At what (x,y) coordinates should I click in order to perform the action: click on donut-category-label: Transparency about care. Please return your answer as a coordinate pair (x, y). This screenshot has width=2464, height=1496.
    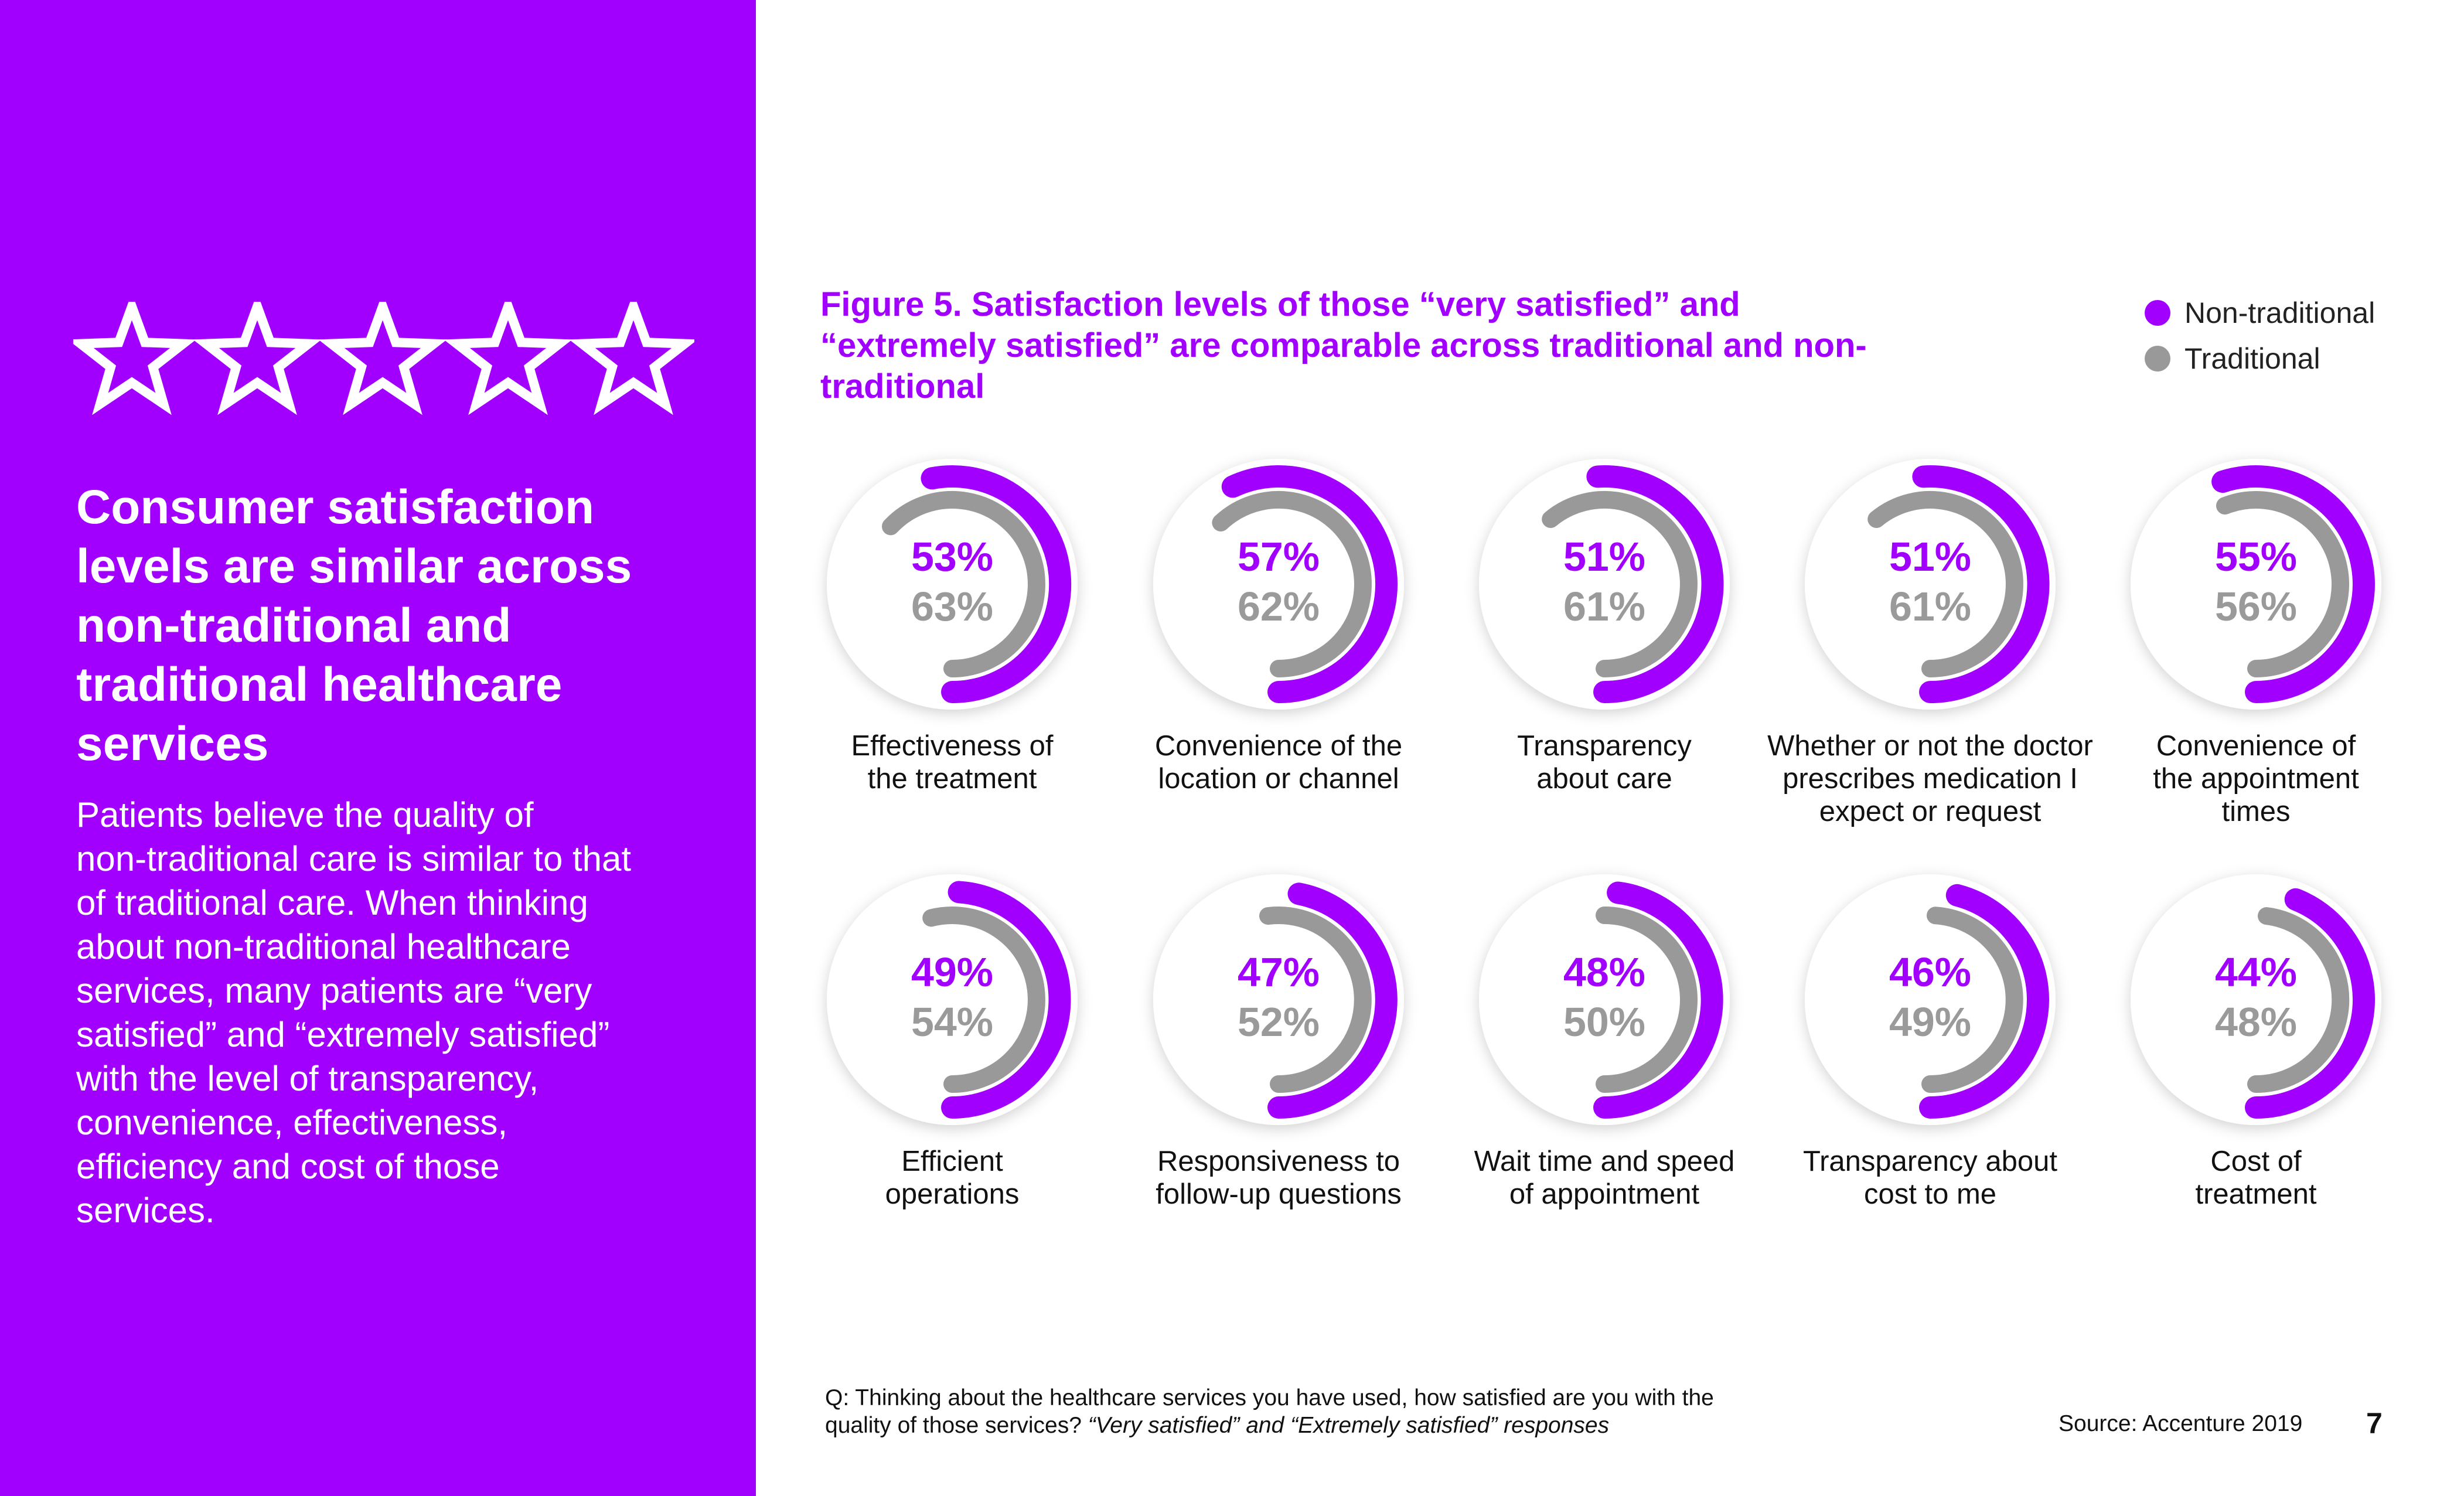
    Looking at the image, I should click on (1605, 762).